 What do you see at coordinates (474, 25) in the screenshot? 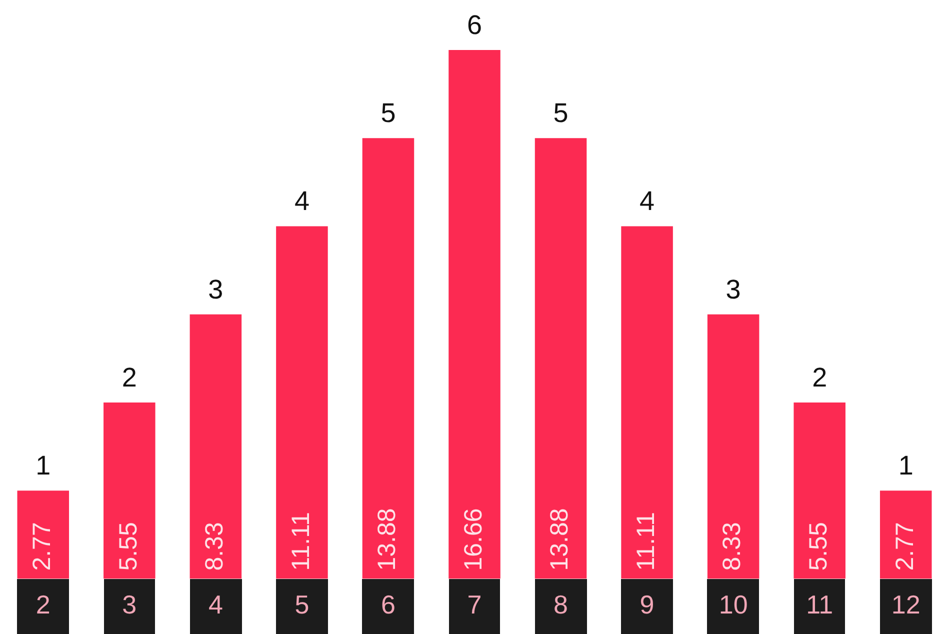
I see `data-label: 6` at bounding box center [474, 25].